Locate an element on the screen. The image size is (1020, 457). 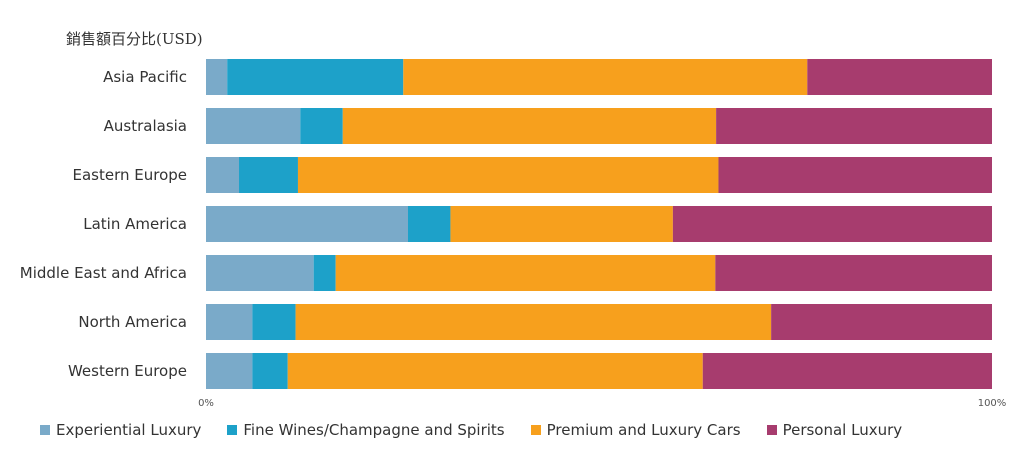
bar-segment-eastern-europe-s1 is located at coordinates (268, 175).